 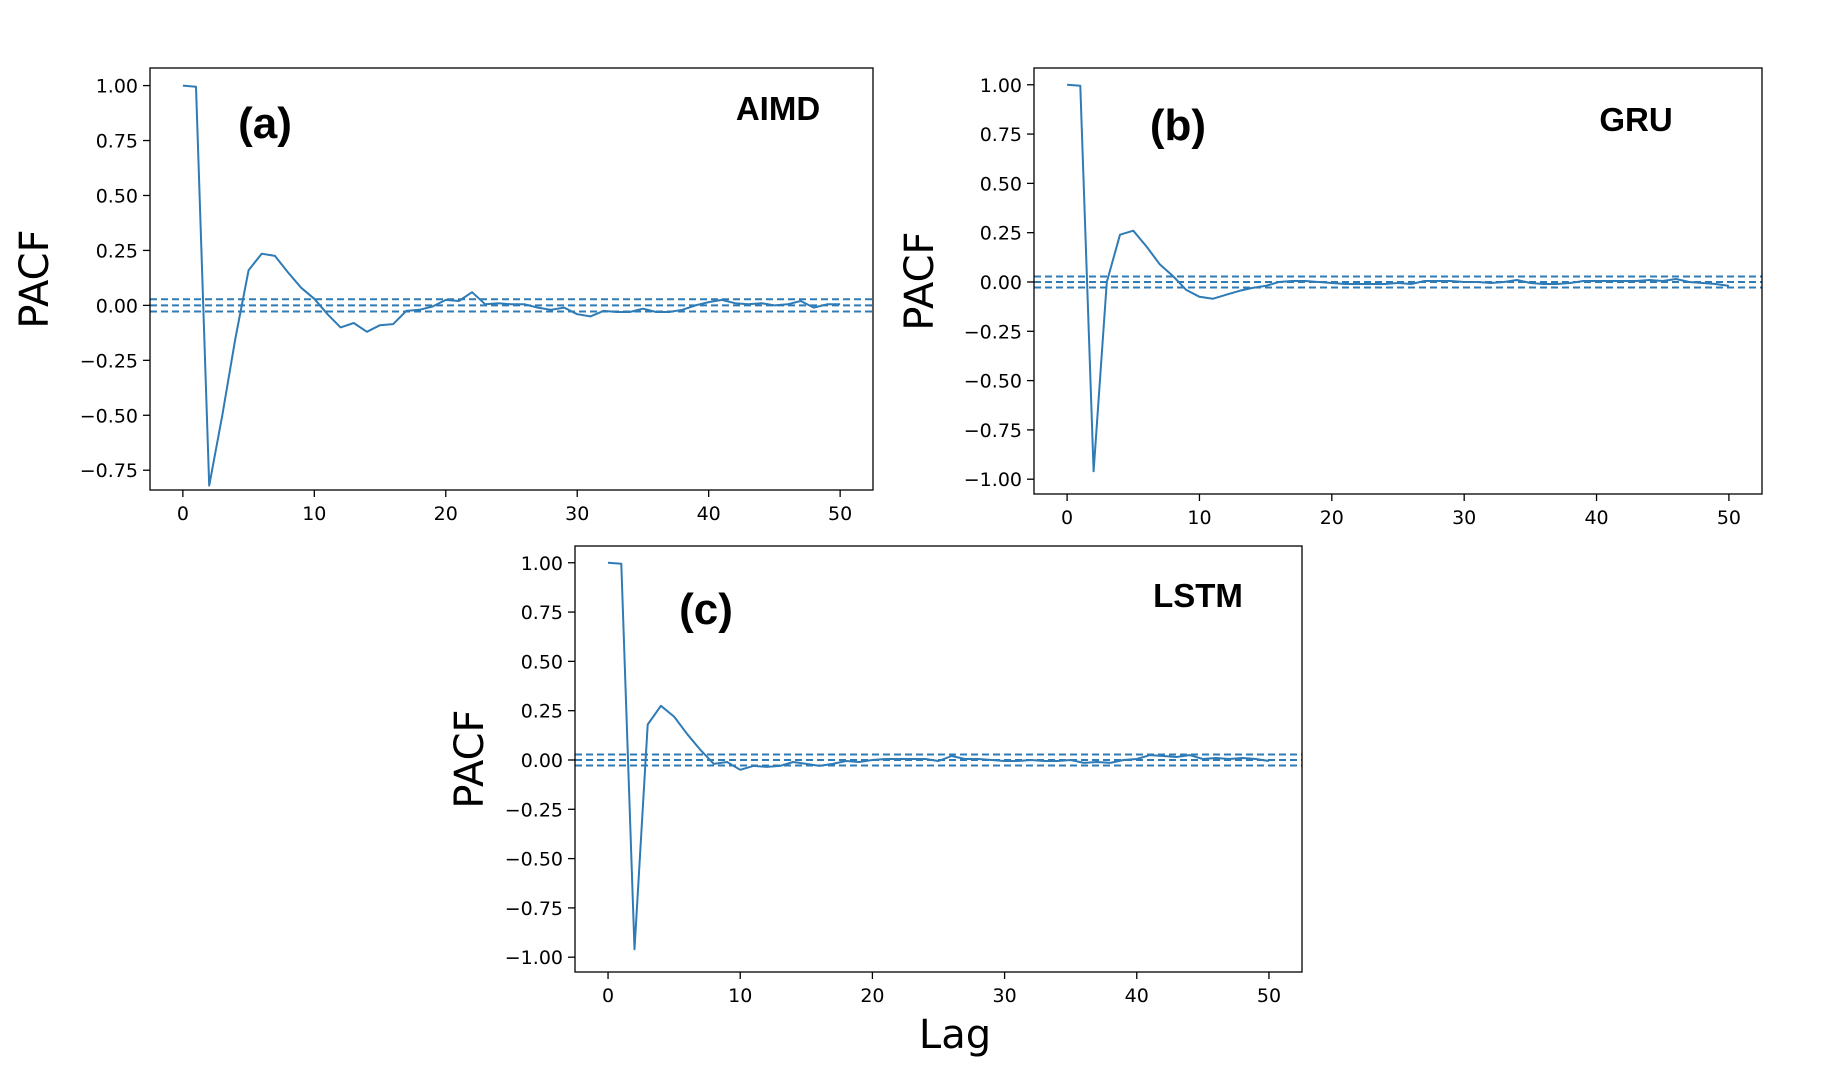 I want to click on model-name-label: LSTM, so click(x=1198, y=595).